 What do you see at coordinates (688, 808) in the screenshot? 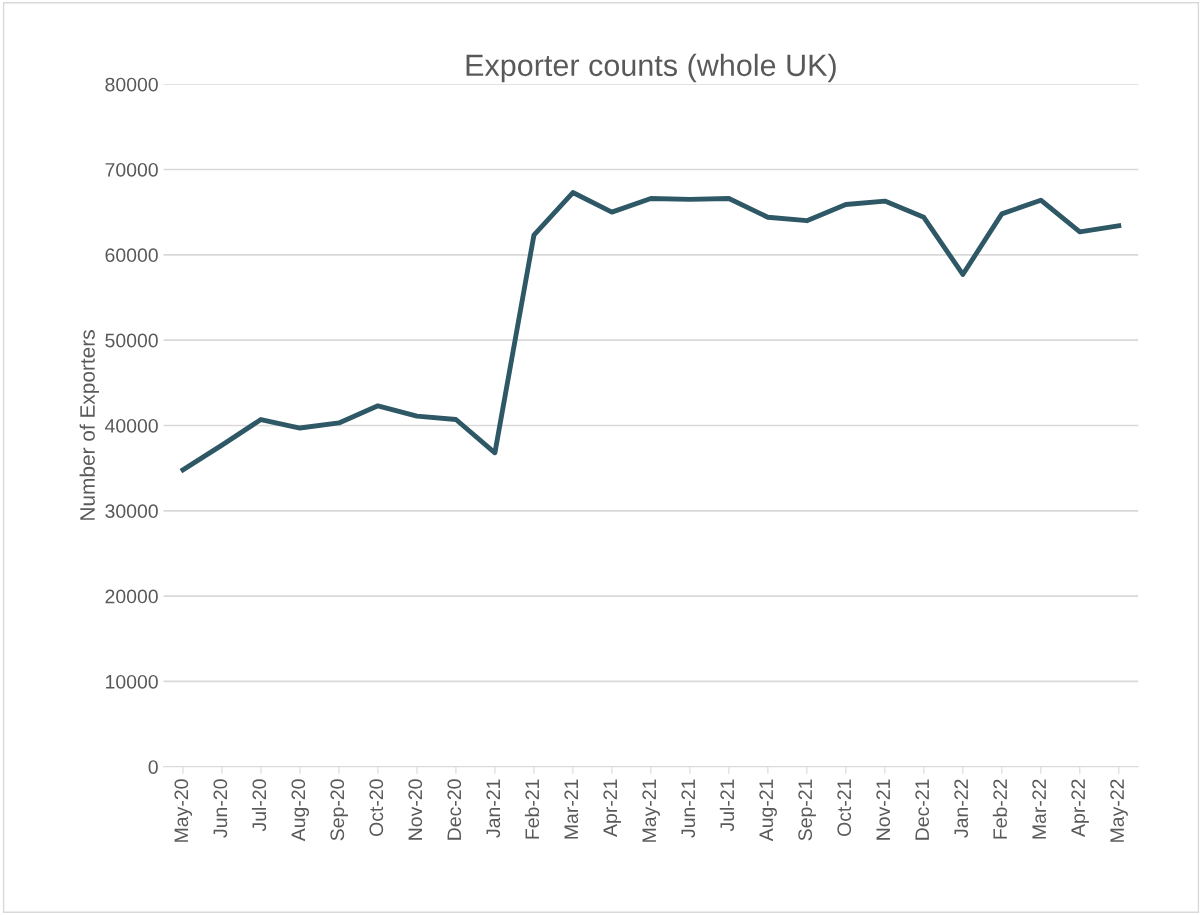
I see `x-tick-label: Jun-21` at bounding box center [688, 808].